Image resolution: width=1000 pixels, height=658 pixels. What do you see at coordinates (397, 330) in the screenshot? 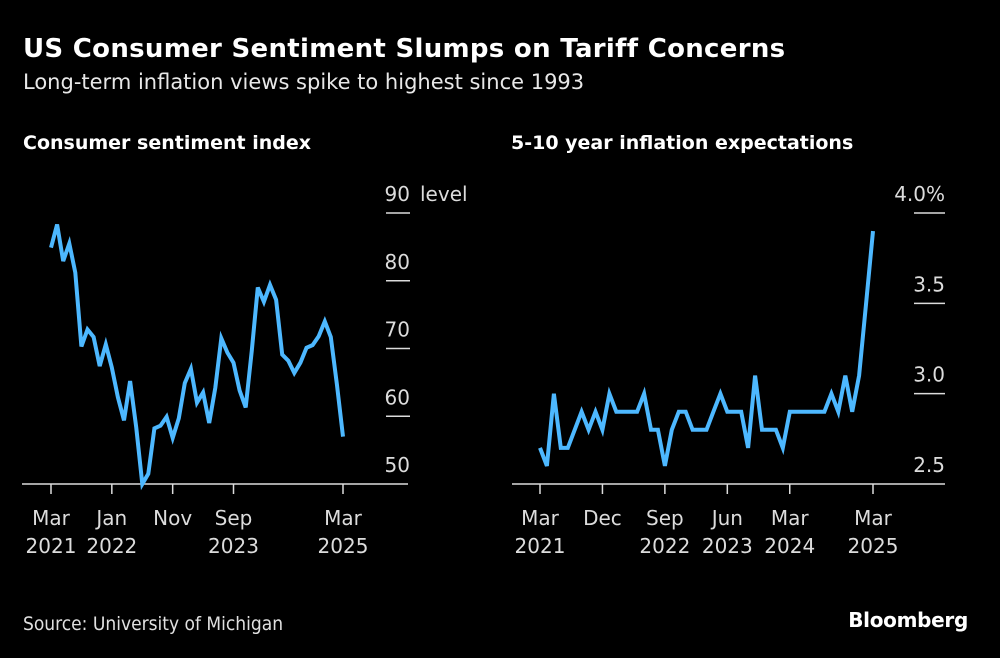
I see `sentiment-y-tick-label: 70` at bounding box center [397, 330].